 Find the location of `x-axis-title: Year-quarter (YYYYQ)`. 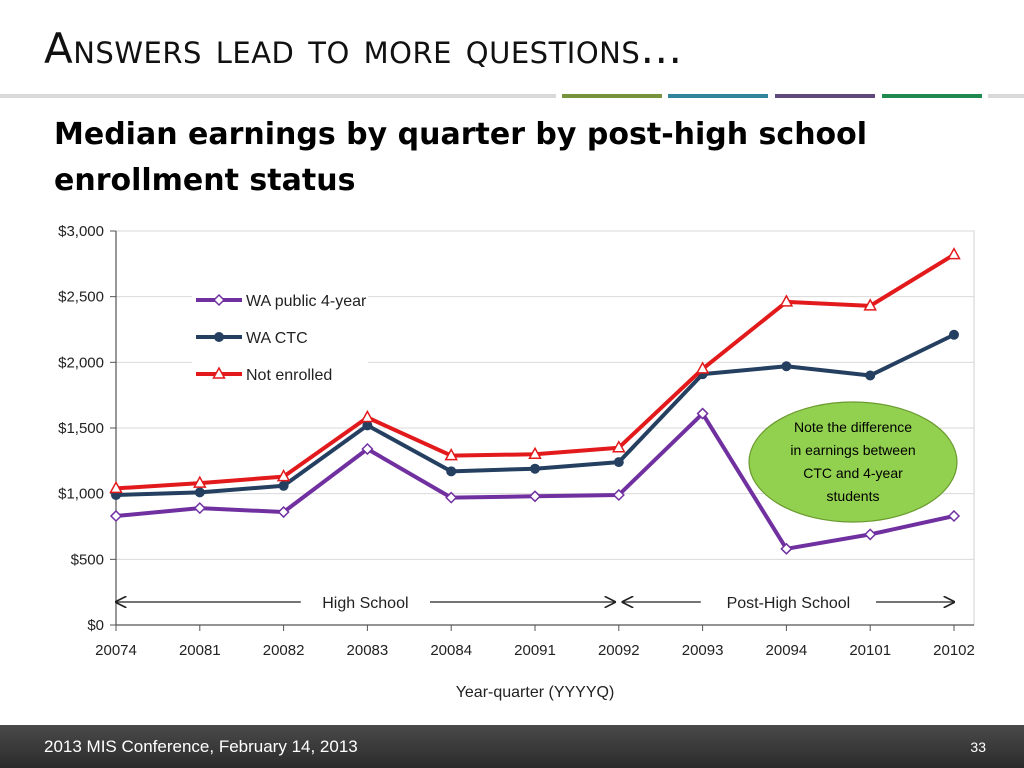

x-axis-title: Year-quarter (YYYYQ) is located at coordinates (535, 692).